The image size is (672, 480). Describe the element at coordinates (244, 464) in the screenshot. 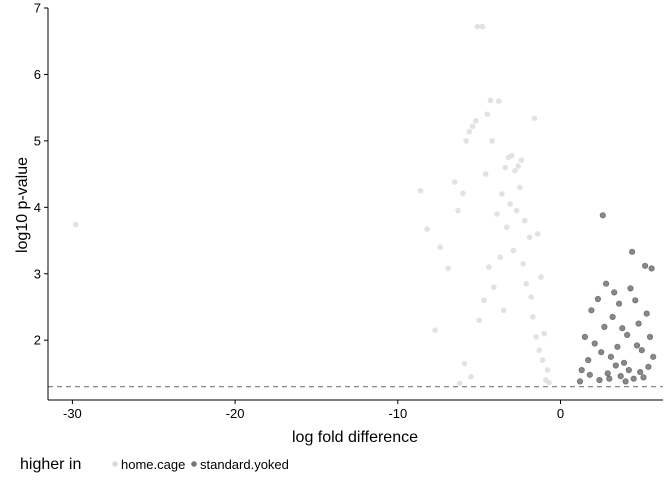

I see `legend-label-standard-yoked: standard.yoked` at that location.